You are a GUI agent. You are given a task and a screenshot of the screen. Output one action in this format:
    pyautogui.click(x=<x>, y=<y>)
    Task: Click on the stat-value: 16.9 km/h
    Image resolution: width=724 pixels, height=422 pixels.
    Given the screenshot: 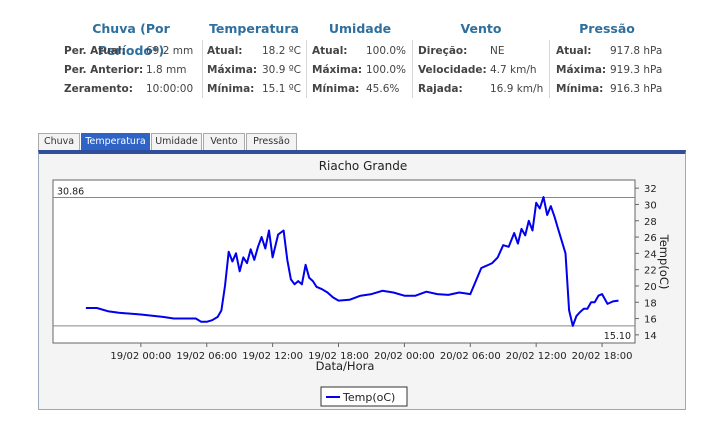 What is the action you would take?
    pyautogui.click(x=517, y=89)
    